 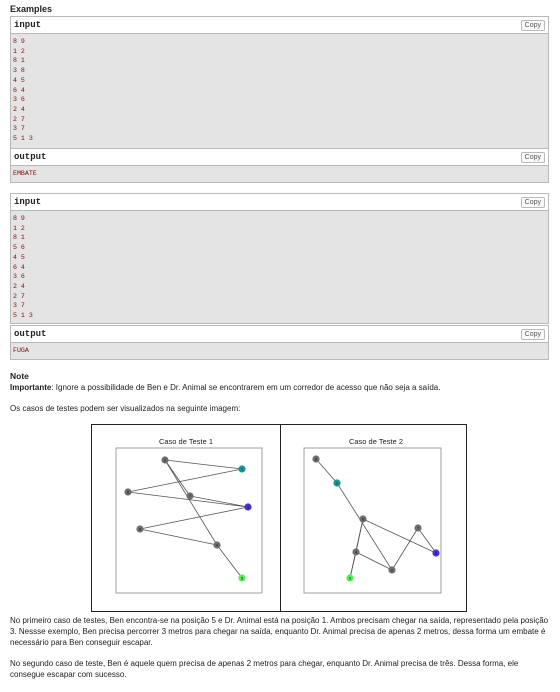 I want to click on examples-heading: Examples, so click(x=31, y=9).